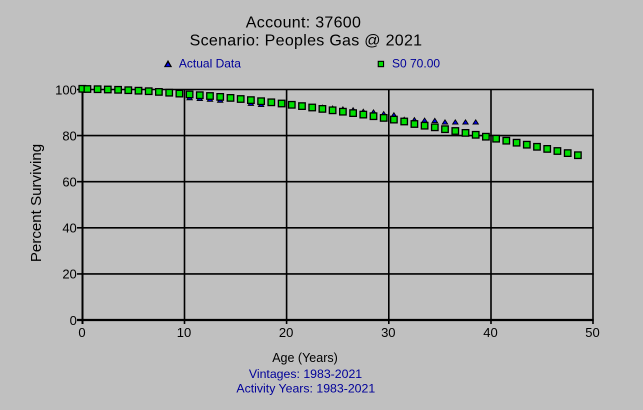  I want to click on svg-text: Scenario: Peoples Gas @ 2021, so click(306, 41).